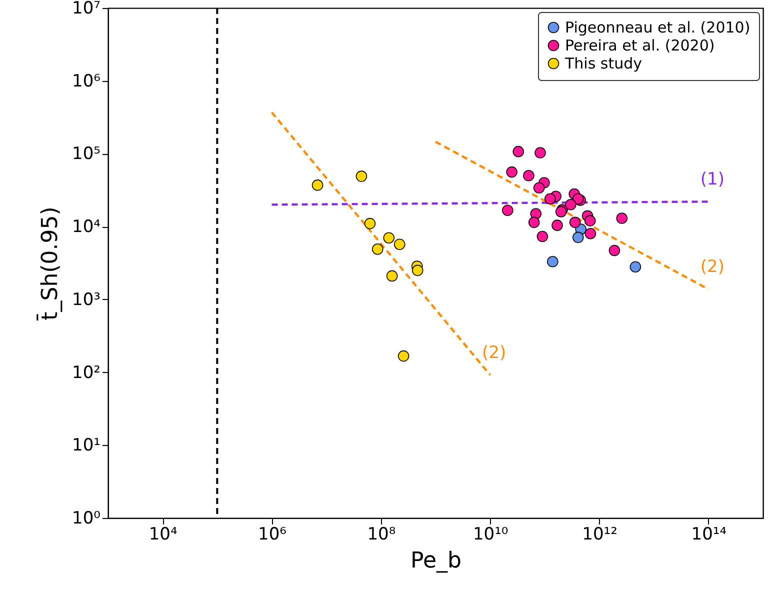 Image resolution: width=775 pixels, height=604 pixels. I want to click on x-axis-title: Pe_b, so click(436, 561).